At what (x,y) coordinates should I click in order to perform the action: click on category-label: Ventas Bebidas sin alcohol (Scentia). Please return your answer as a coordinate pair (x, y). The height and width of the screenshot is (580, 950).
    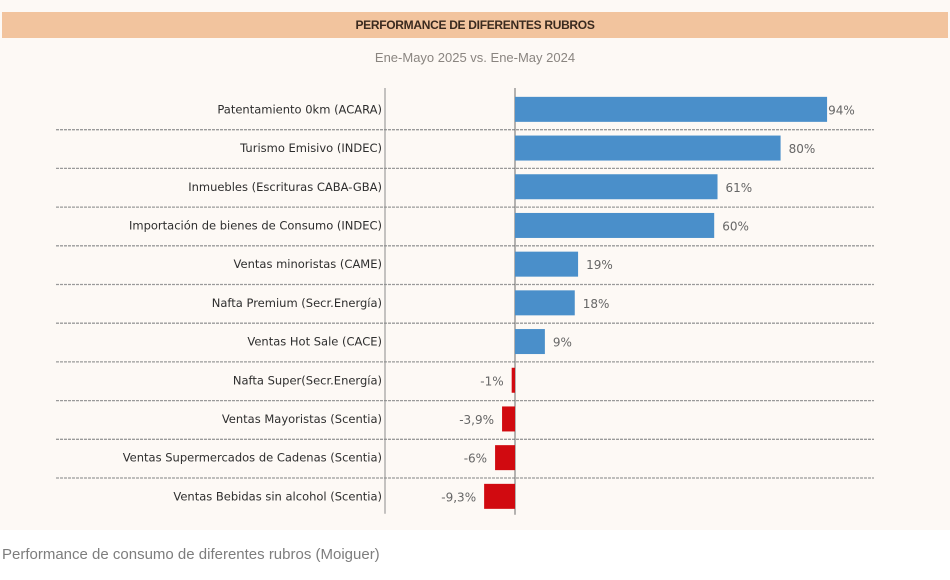
    Looking at the image, I should click on (277, 496).